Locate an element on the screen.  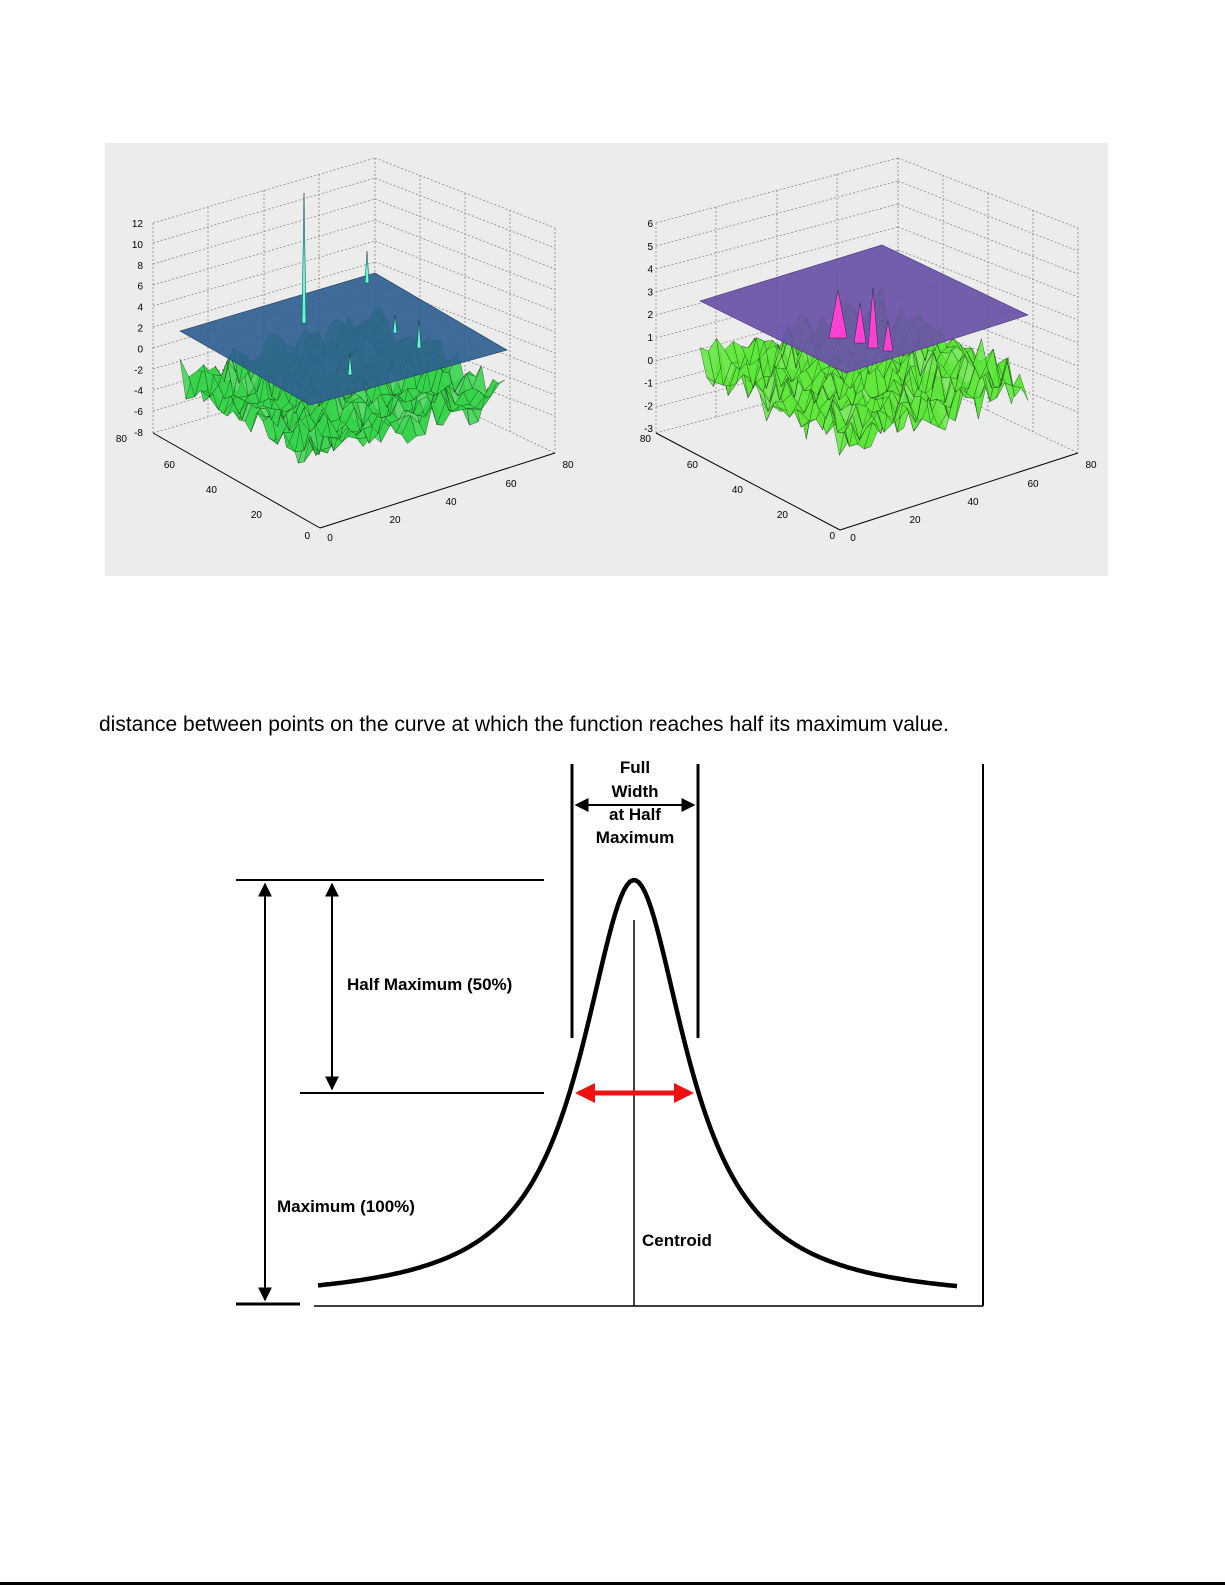
axis-tick-label: 5 is located at coordinates (650, 247).